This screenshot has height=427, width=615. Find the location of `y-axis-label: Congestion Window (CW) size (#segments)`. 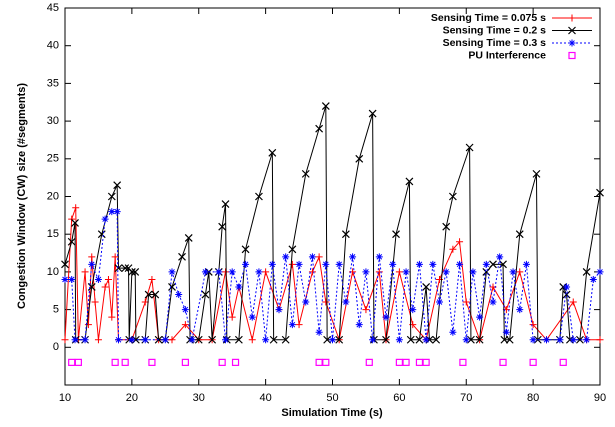

y-axis-label: Congestion Window (CW) size (#segments) is located at coordinates (22, 196).